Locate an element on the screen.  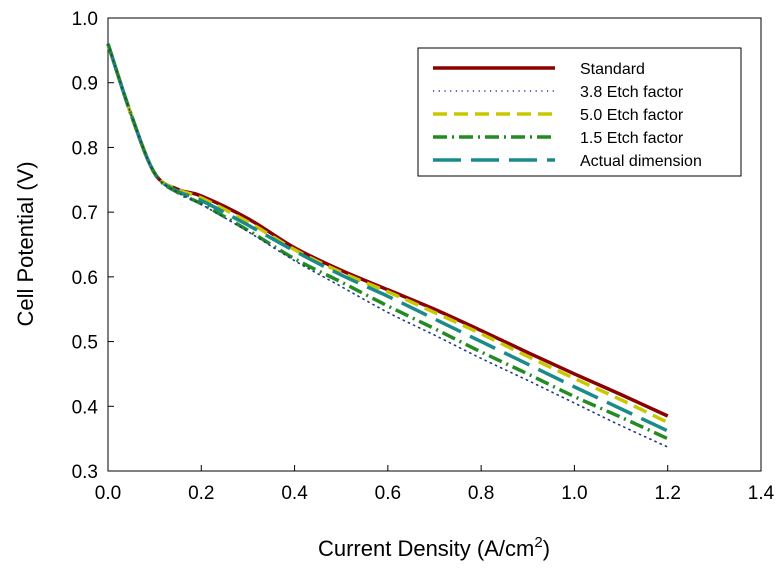
legend-label-3: 1.5 Etch factor is located at coordinates (632, 138).